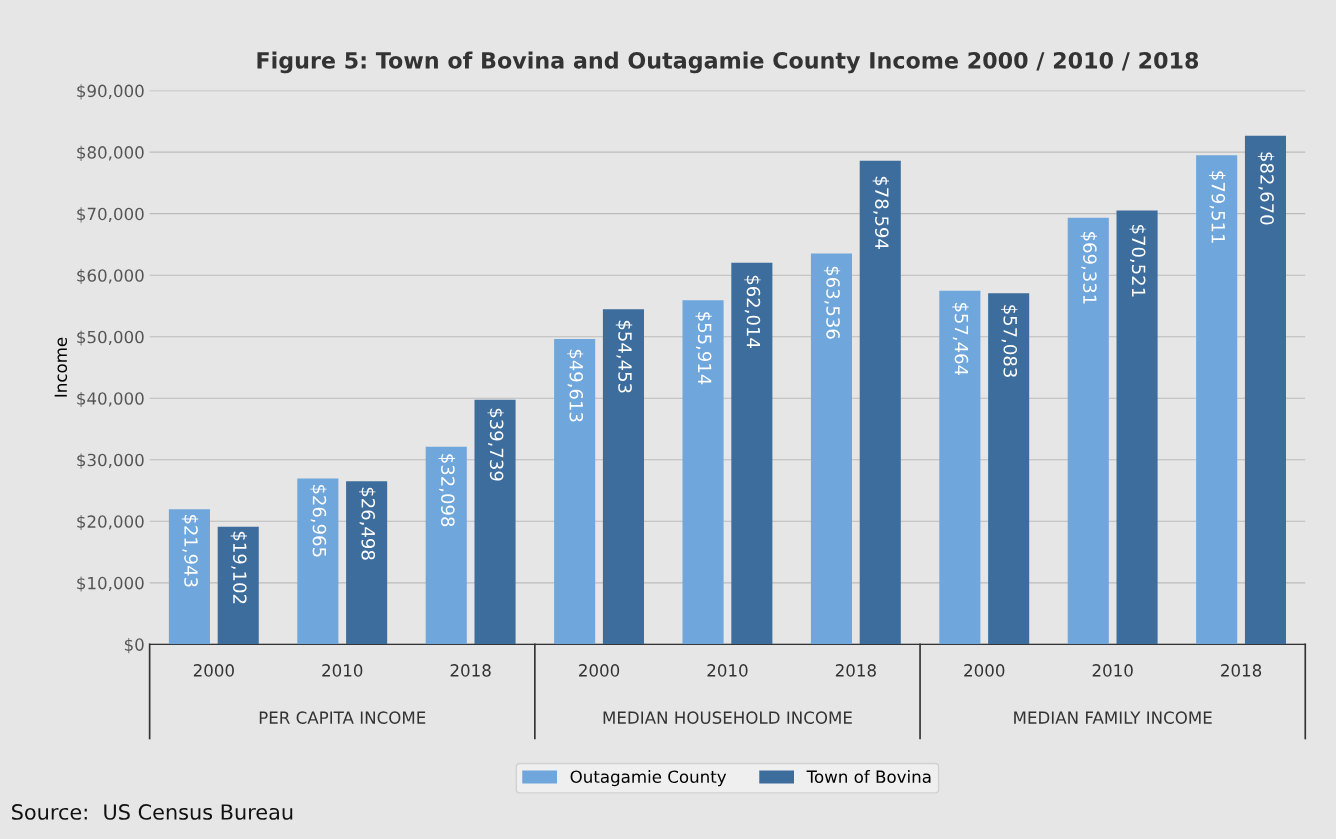 Image resolution: width=1336 pixels, height=839 pixels. Describe the element at coordinates (110, 215) in the screenshot. I see `y-tick-label: $70,000` at that location.